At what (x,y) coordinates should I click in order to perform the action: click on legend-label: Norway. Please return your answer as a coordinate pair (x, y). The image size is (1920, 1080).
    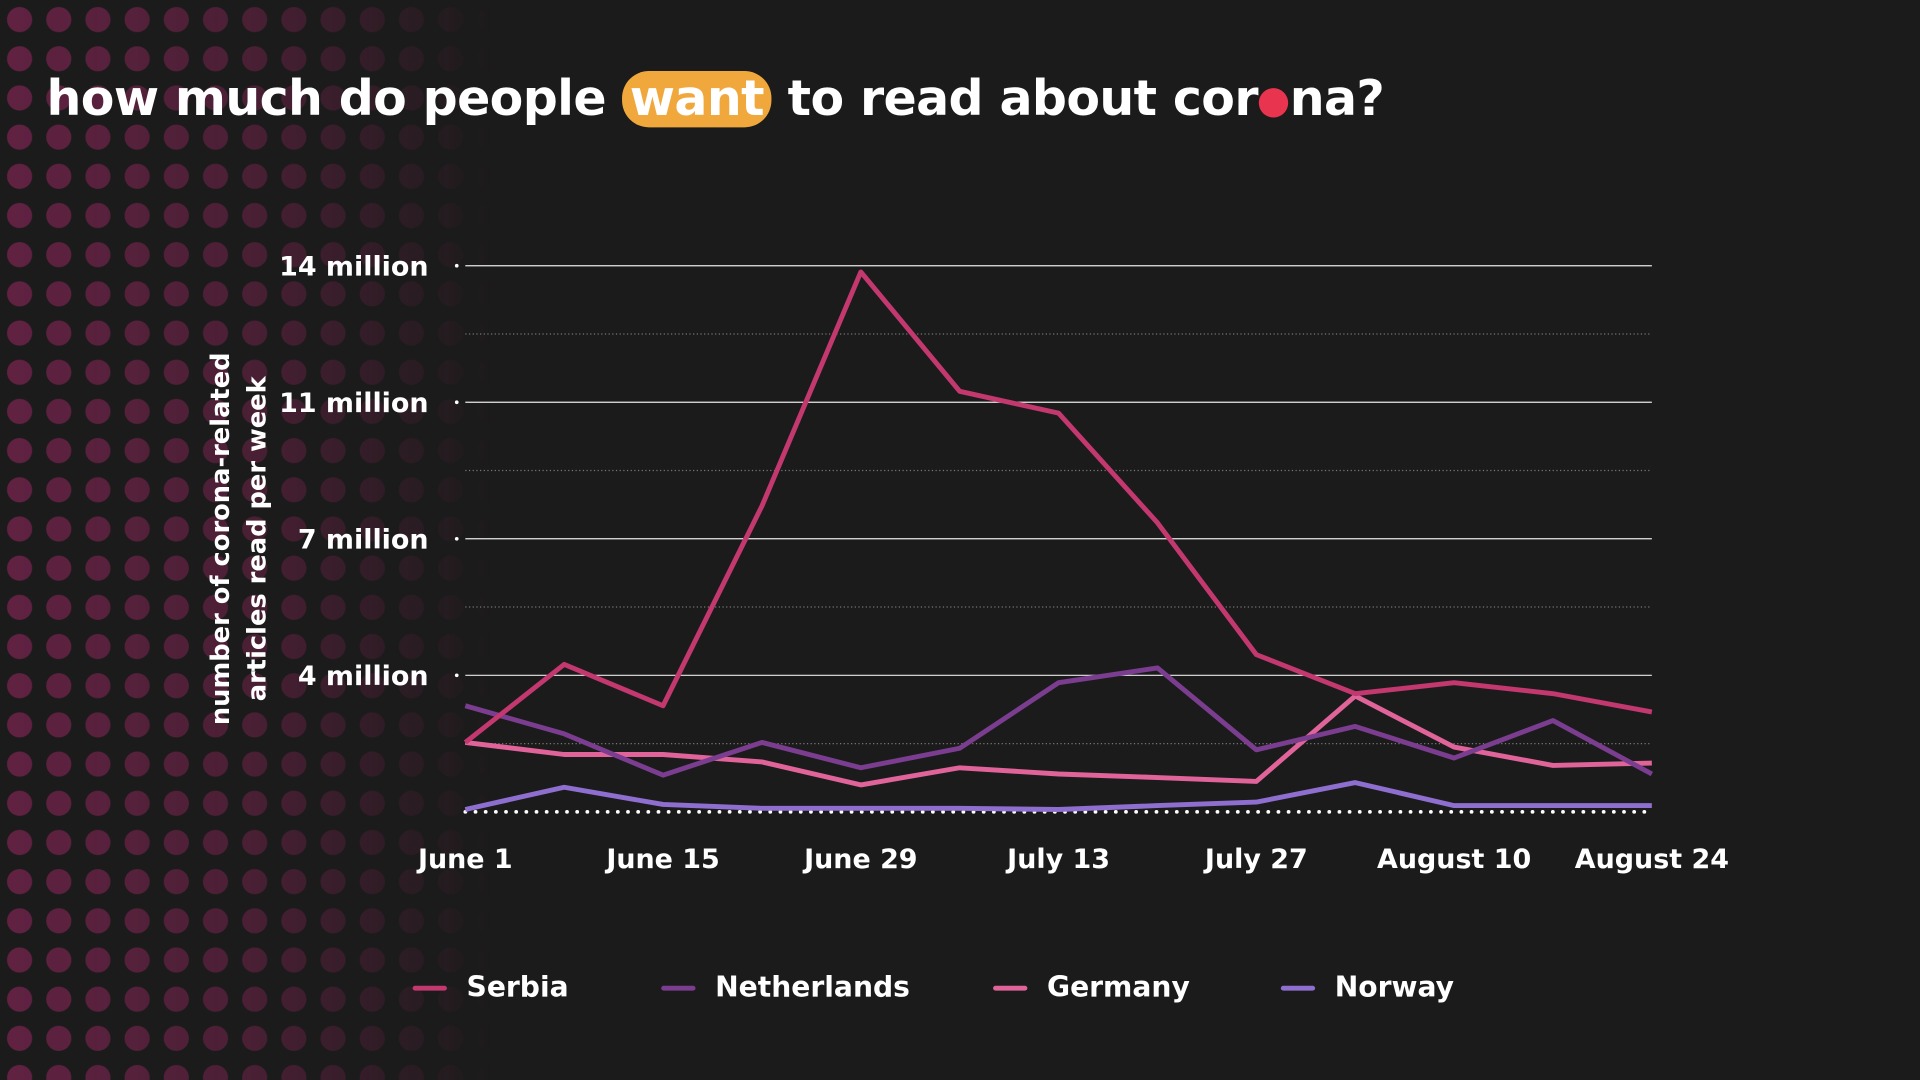
    Looking at the image, I should click on (1394, 988).